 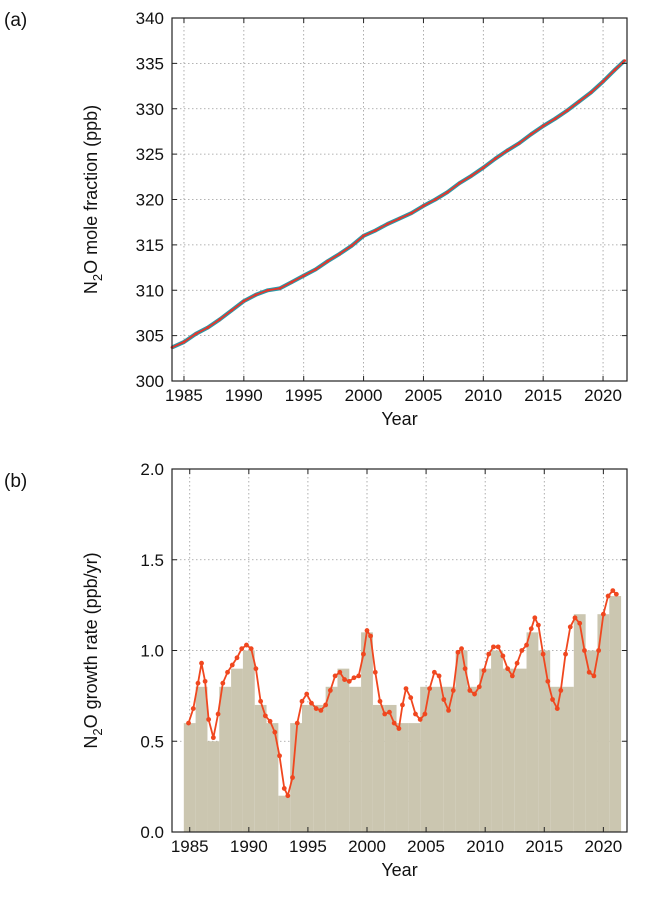 I want to click on x-tick-label: 2000, so click(x=367, y=846).